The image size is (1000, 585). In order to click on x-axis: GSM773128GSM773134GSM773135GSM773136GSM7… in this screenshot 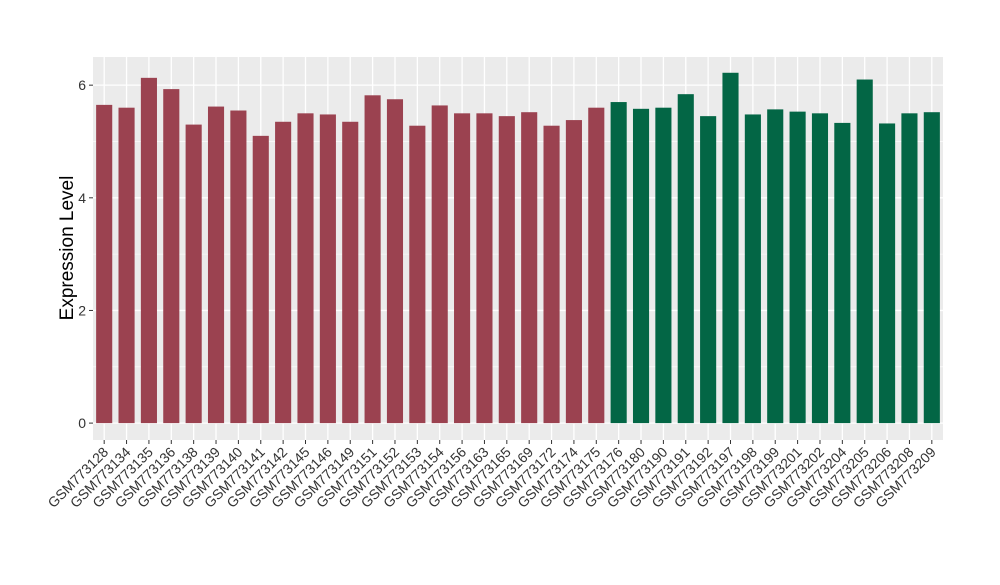, I will do `click(491, 475)`.